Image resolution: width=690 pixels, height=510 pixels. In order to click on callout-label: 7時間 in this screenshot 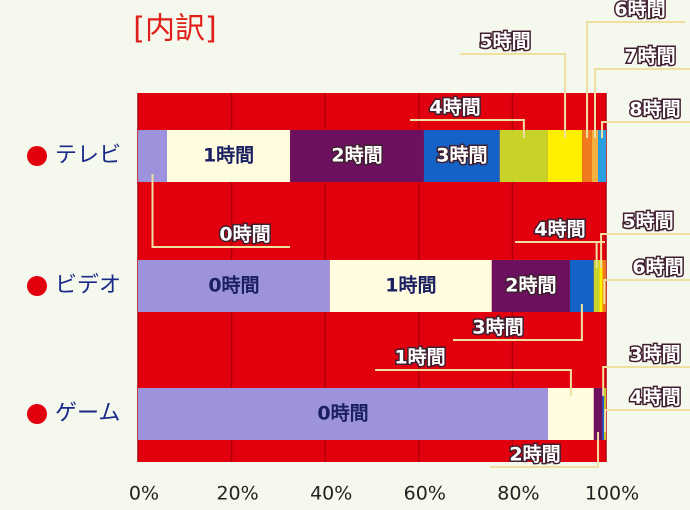, I will do `click(649, 57)`.